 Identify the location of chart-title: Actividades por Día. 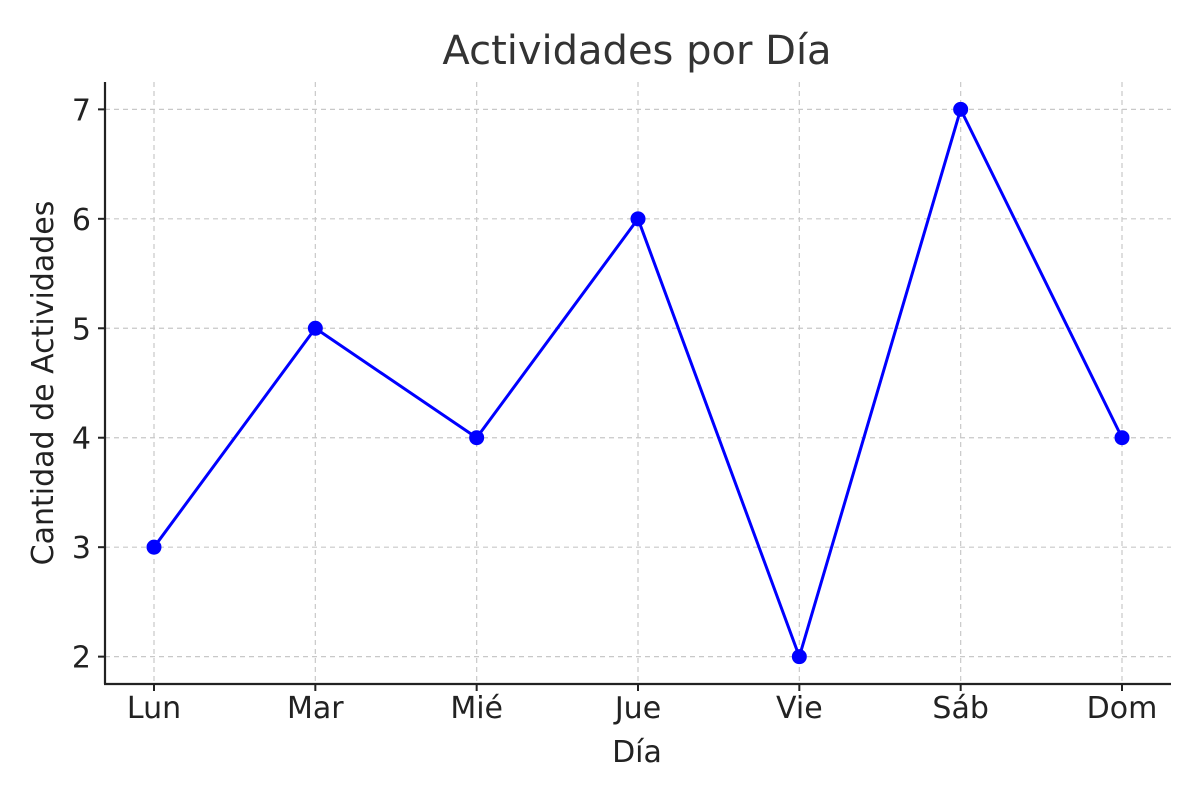
(636, 51).